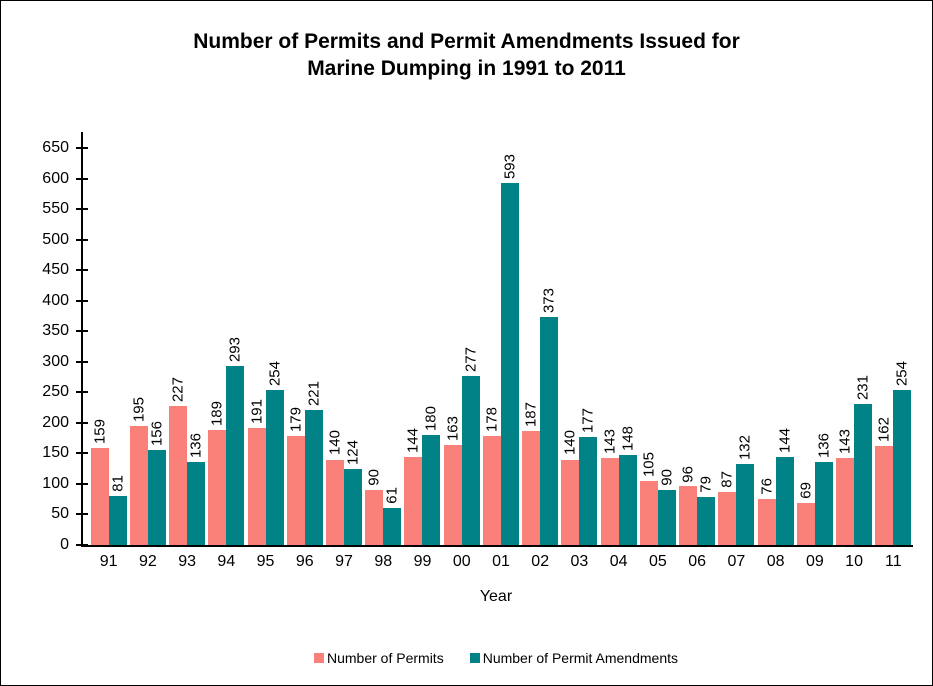  Describe the element at coordinates (431, 419) in the screenshot. I see `bar-value-label: 180` at that location.